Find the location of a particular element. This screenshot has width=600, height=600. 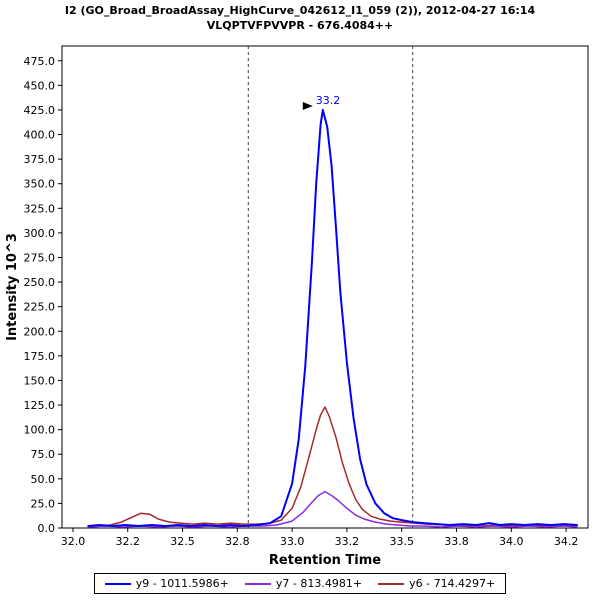

y-tick-label: 50.0 is located at coordinates (43, 479).